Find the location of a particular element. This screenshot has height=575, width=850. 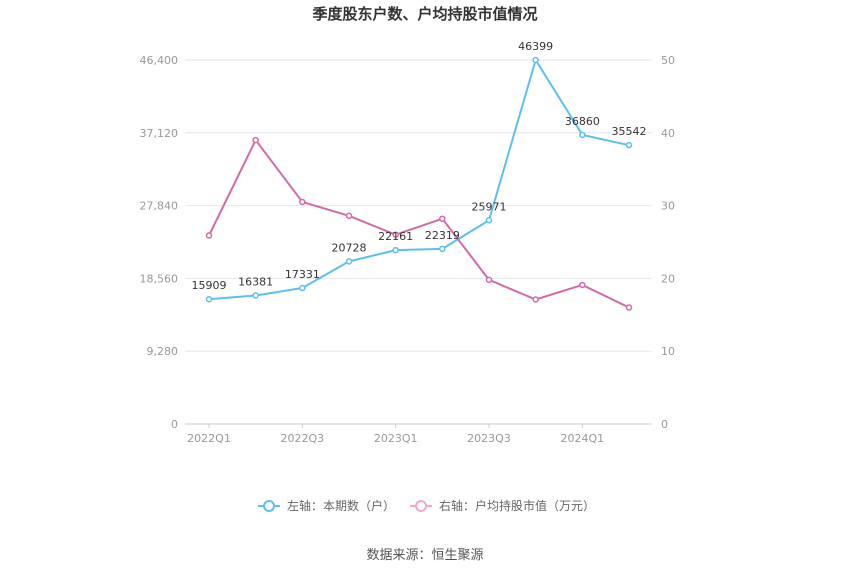

data-label: 15909 is located at coordinates (209, 285).